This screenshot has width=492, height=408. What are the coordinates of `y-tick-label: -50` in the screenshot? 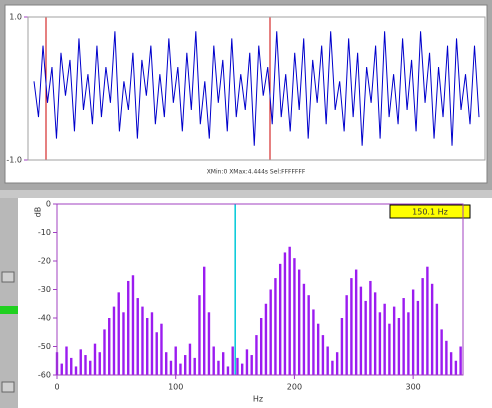 It's located at (44, 346).